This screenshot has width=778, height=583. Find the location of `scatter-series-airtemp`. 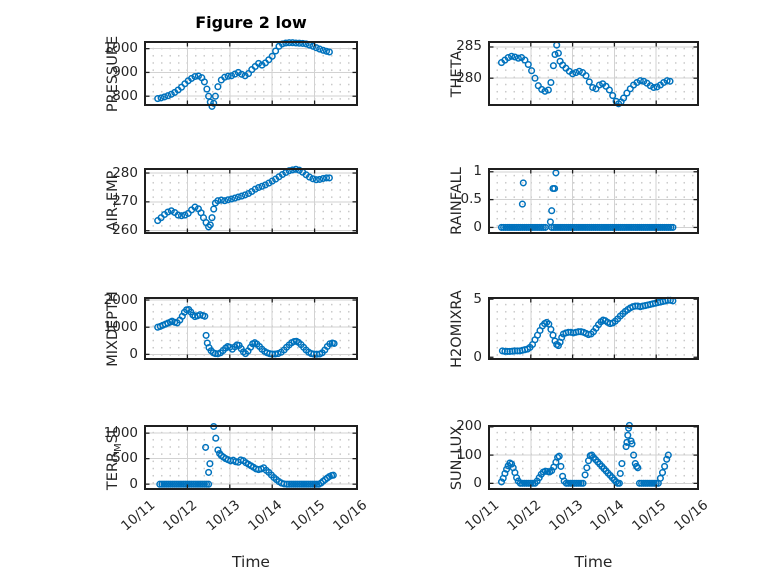

scatter-series-airtemp is located at coordinates (243, 198).